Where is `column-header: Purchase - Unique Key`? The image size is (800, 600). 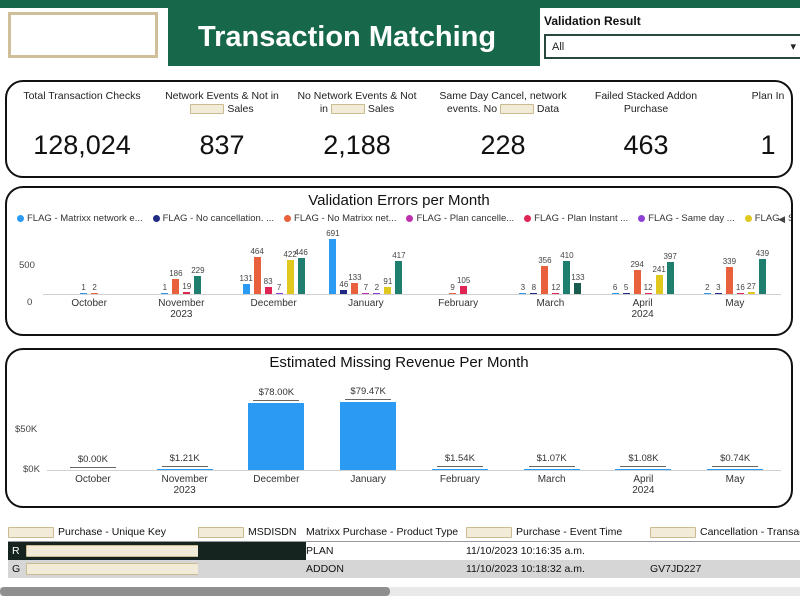
column-header: Purchase - Unique Key is located at coordinates (103, 532).